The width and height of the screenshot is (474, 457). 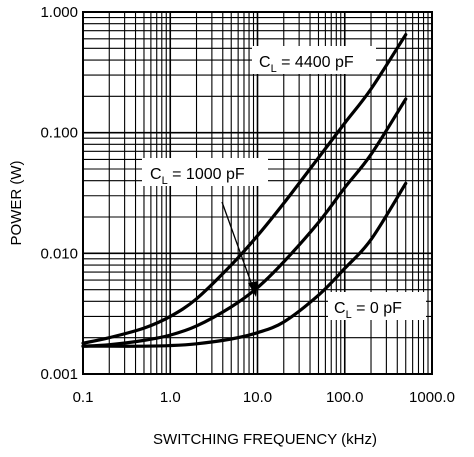 I want to click on label-cl-0-text: = 0 pF, so click(x=377, y=308).